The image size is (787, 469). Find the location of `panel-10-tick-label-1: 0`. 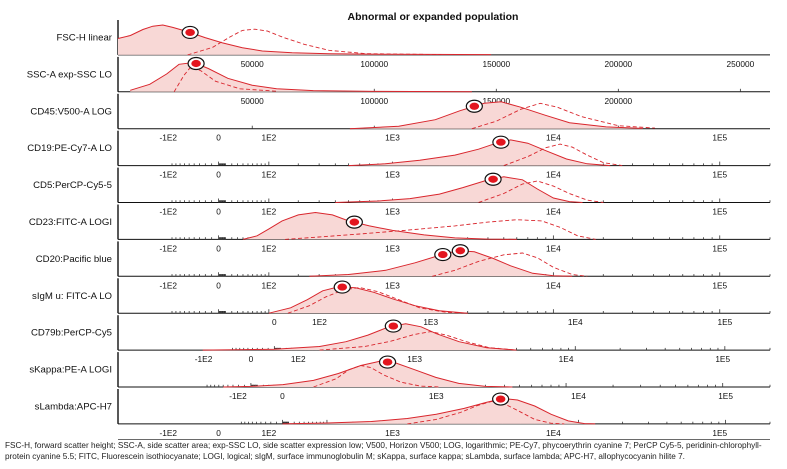

panel-10-tick-label-1: 0 is located at coordinates (282, 396).